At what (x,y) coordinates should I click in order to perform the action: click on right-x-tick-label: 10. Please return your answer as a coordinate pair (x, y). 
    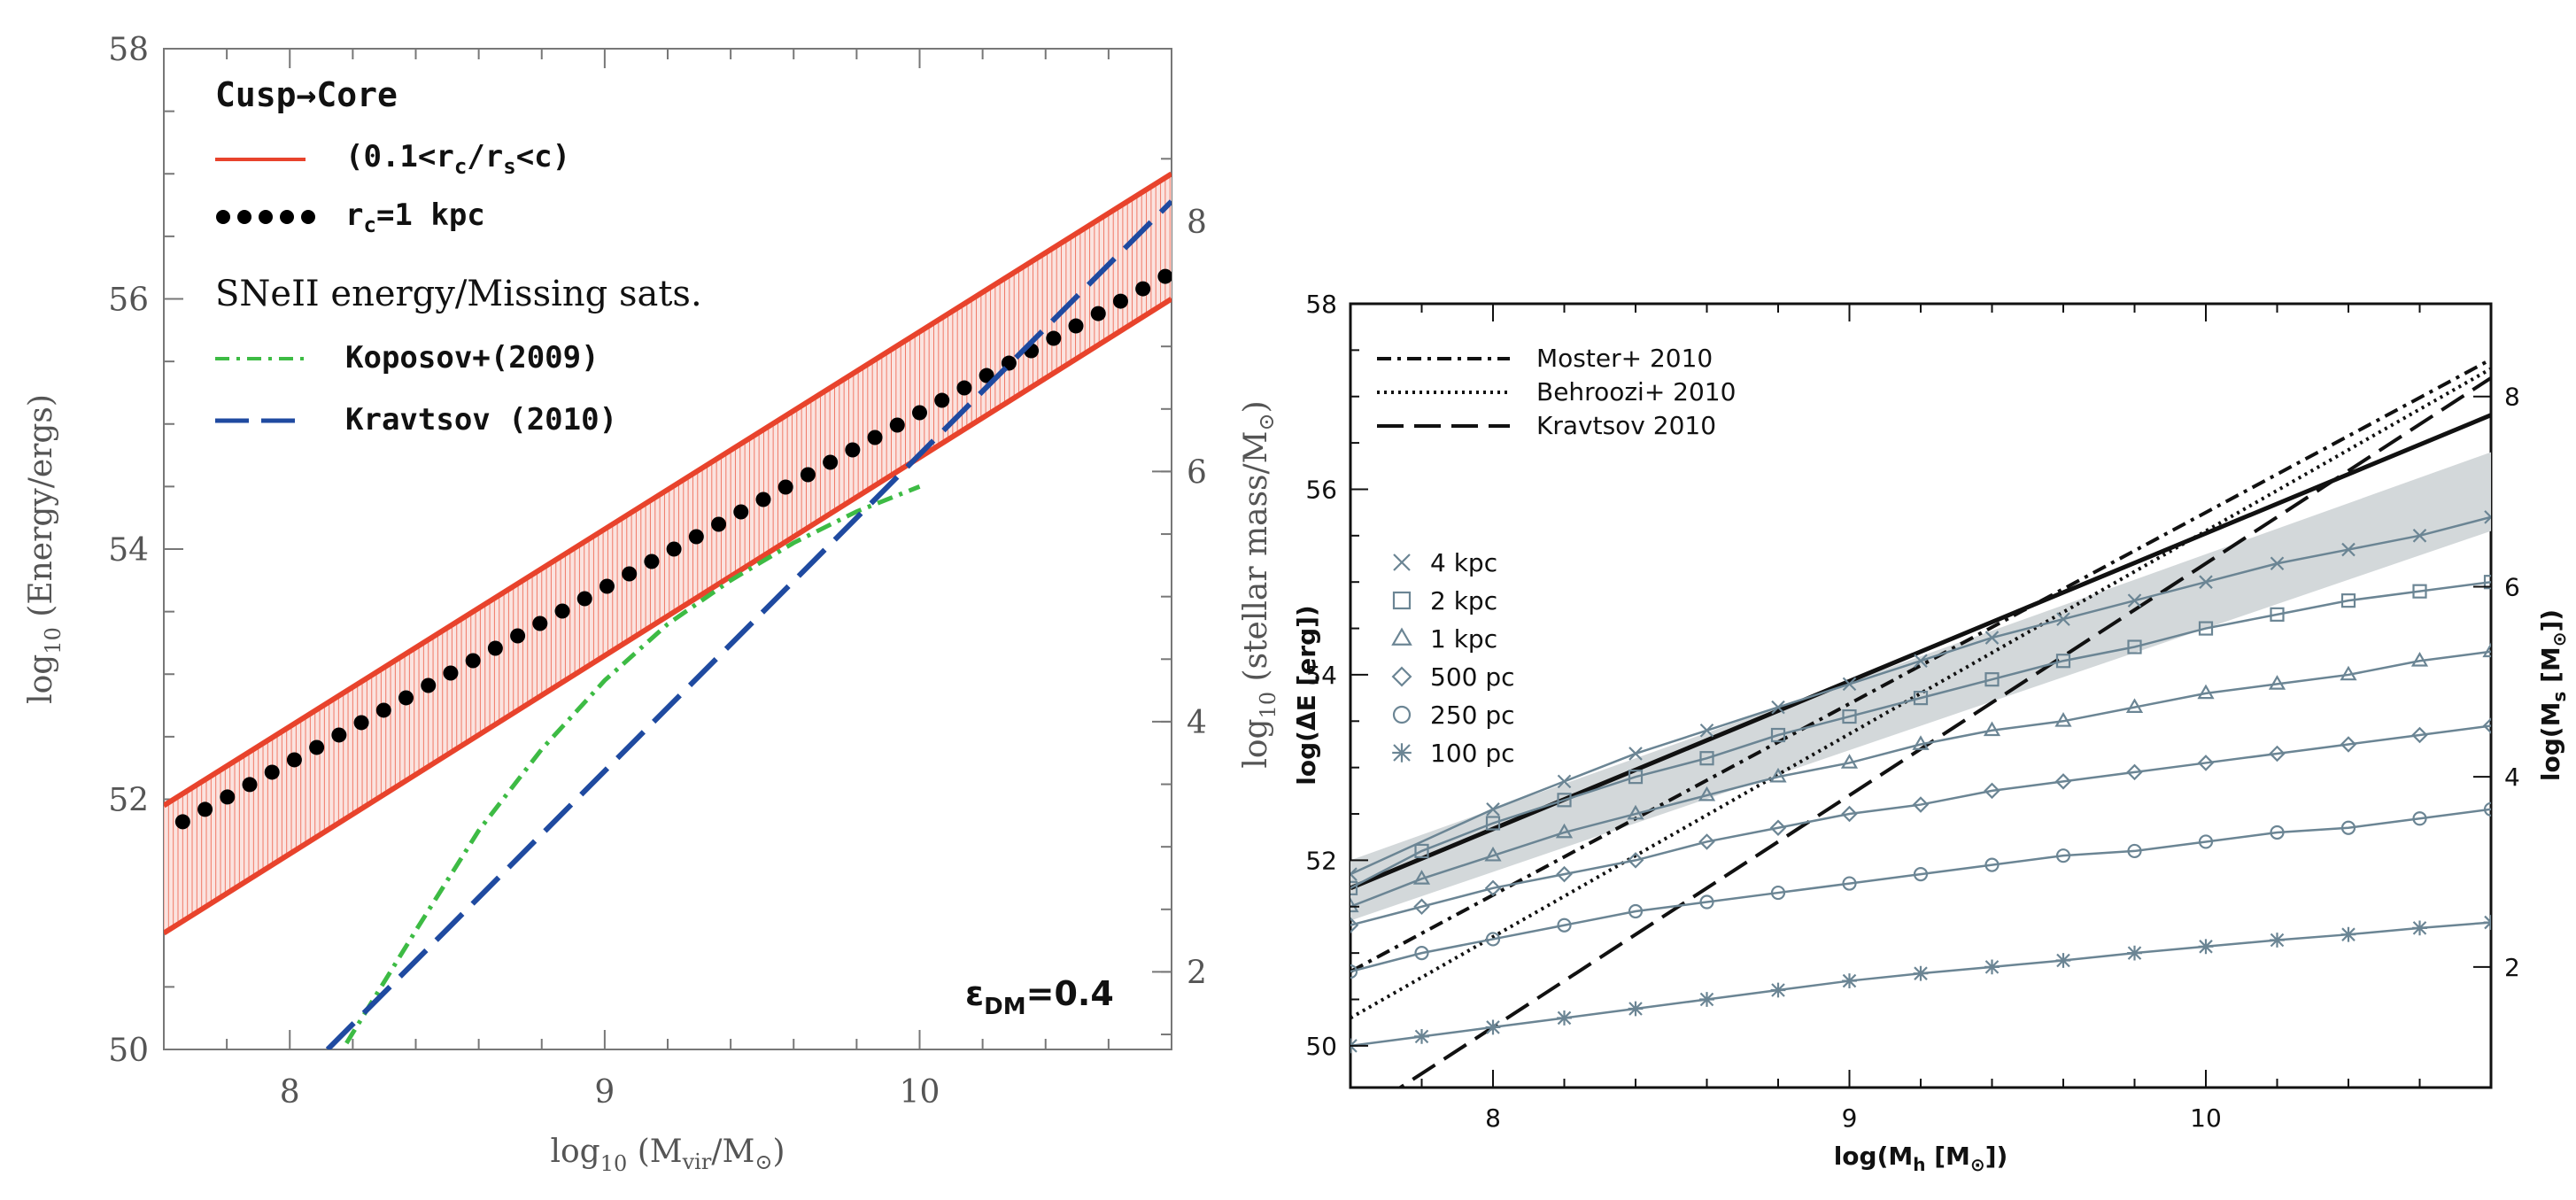
    Looking at the image, I should click on (2206, 1118).